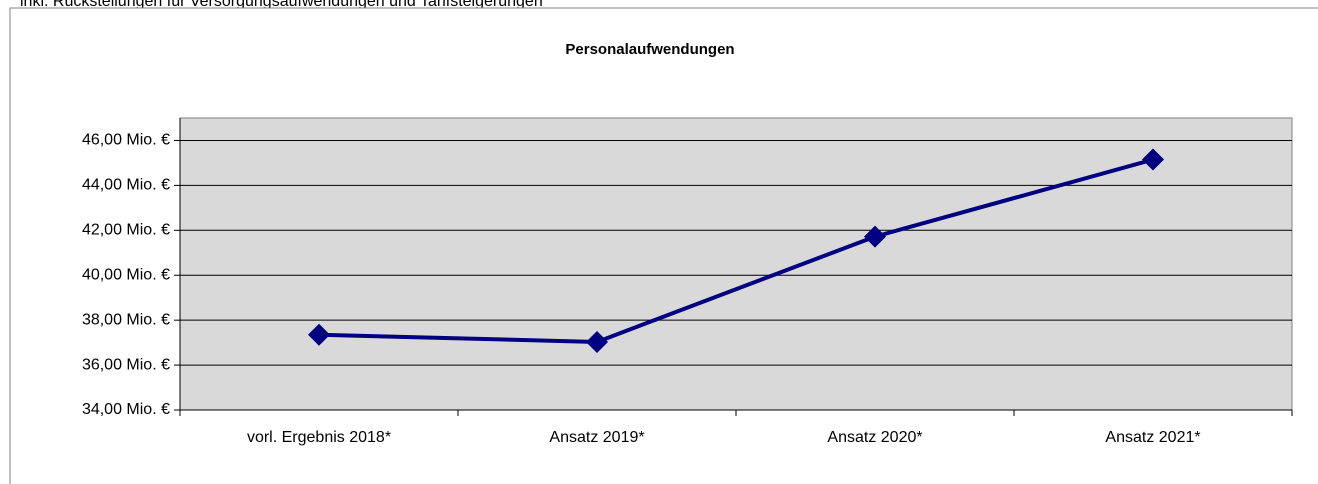 This screenshot has width=1318, height=484. What do you see at coordinates (126, 185) in the screenshot?
I see `y-tick-label: 44,00 Mio. €` at bounding box center [126, 185].